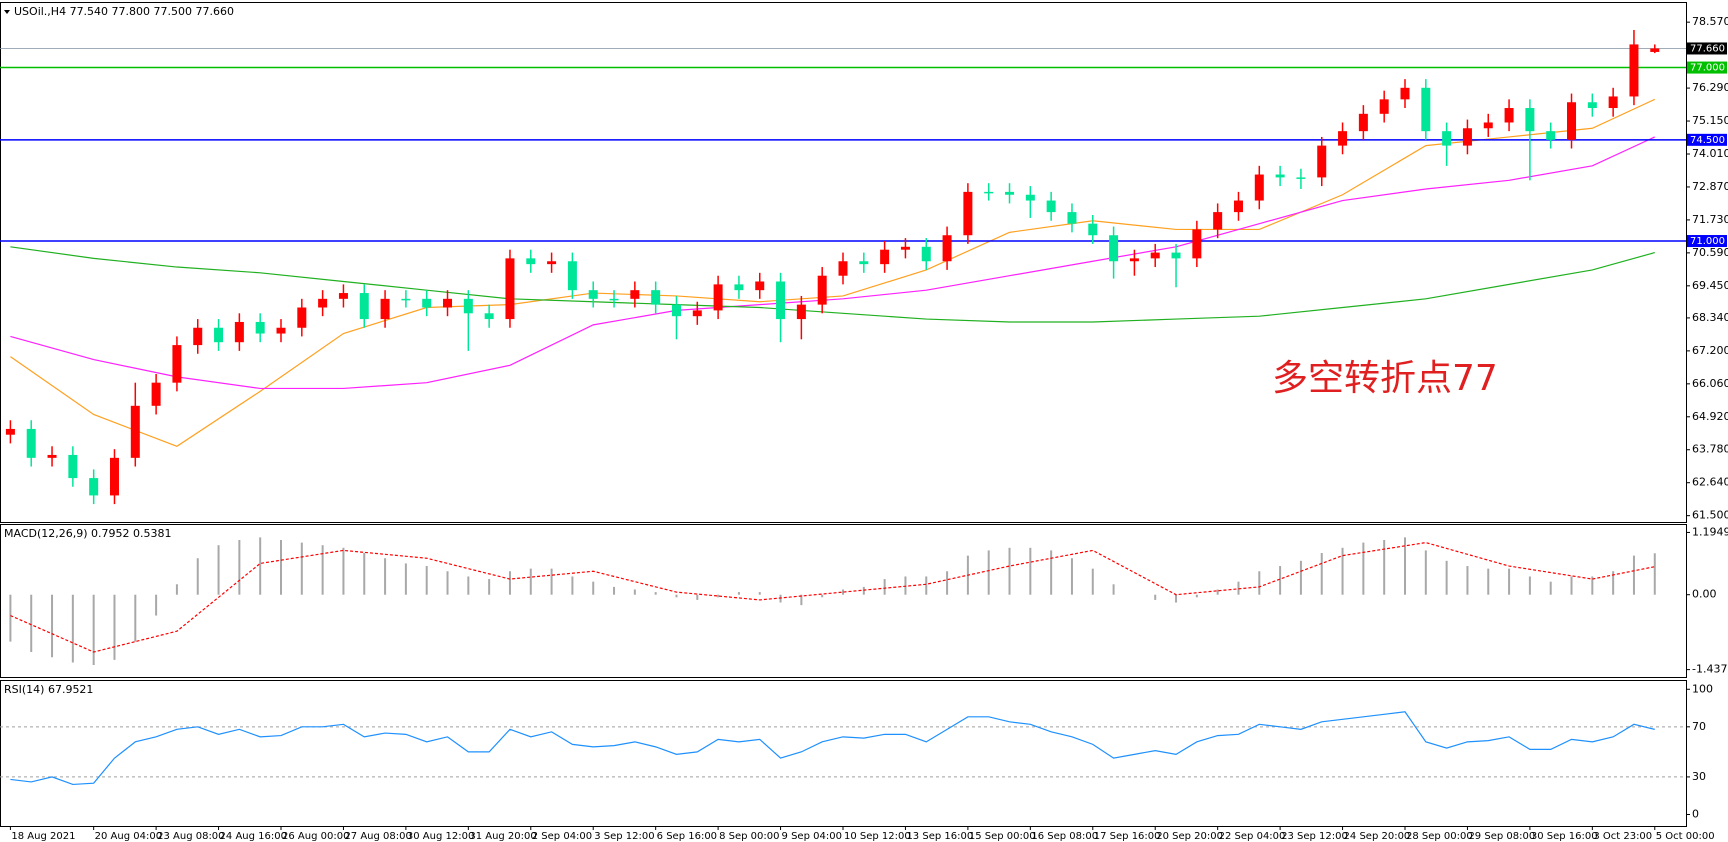  I want to click on level-tag, so click(1707, 139).